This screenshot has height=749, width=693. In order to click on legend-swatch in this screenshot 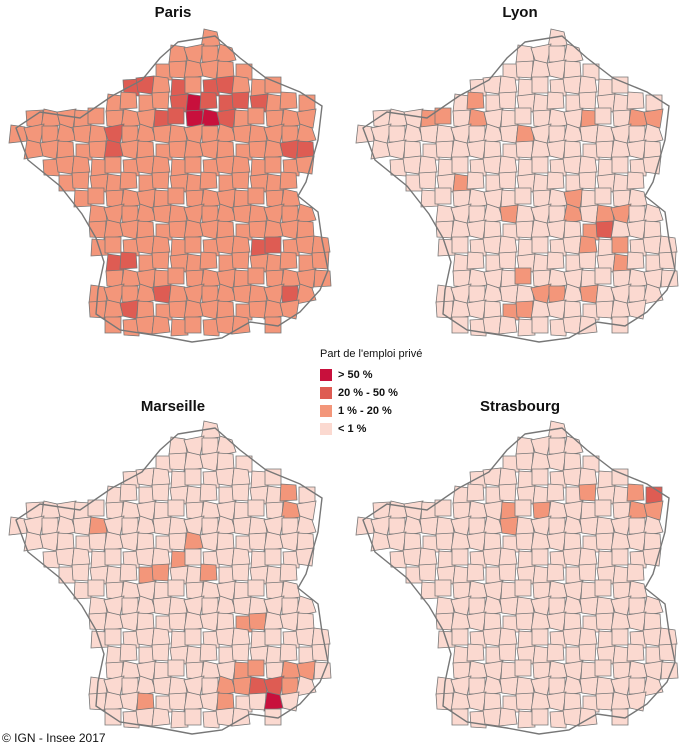, I will do `click(326, 411)`.